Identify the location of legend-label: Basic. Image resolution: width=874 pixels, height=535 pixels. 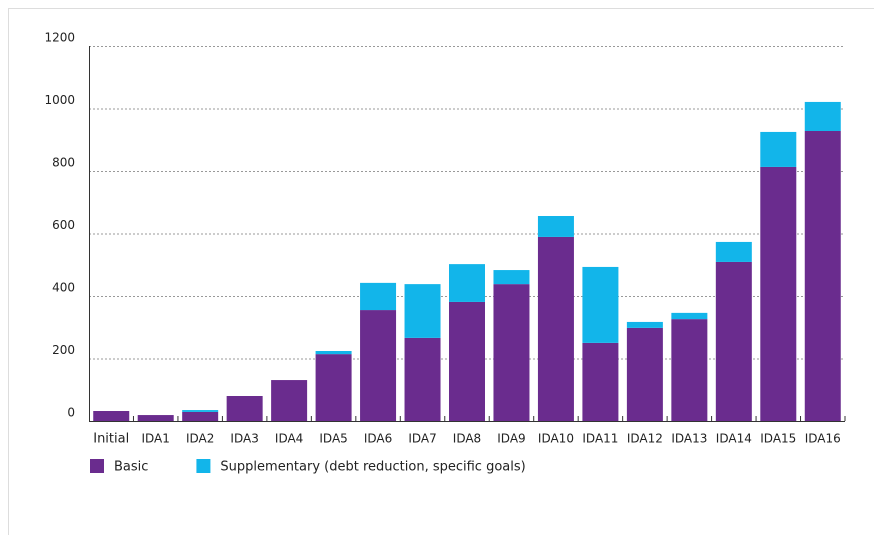
(131, 467).